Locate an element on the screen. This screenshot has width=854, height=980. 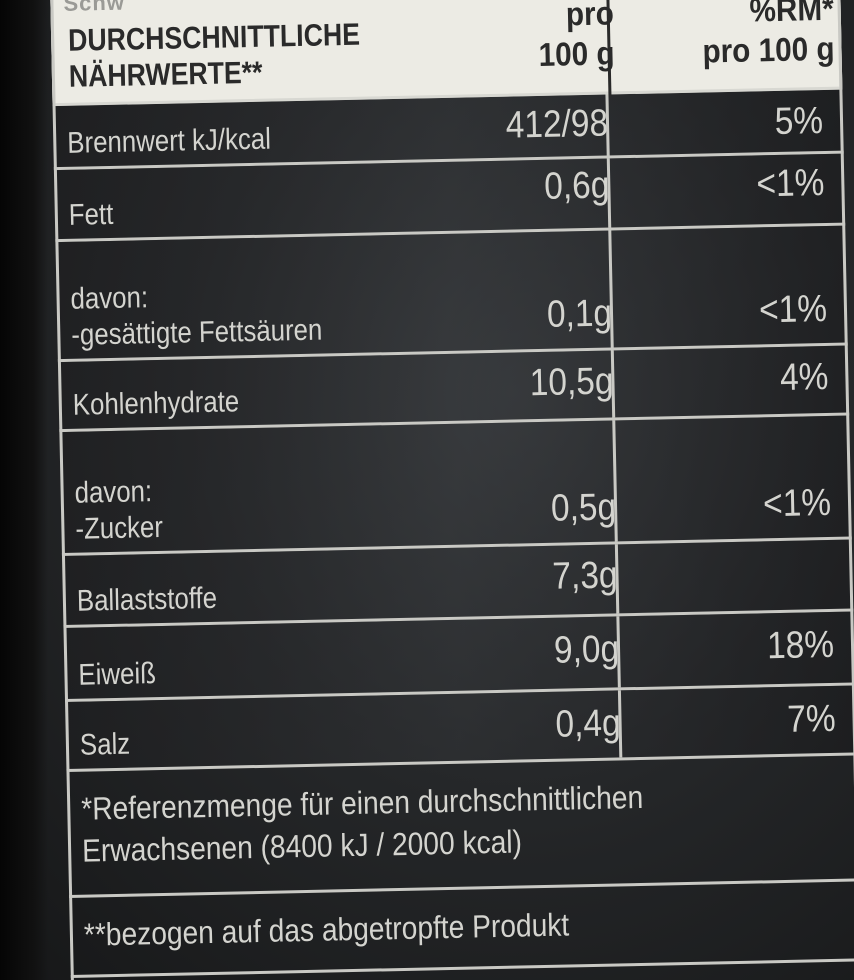
table-row-saturated-fat: davon: -gesättigte Fettsäuren 0,1g <1% is located at coordinates (451, 294).